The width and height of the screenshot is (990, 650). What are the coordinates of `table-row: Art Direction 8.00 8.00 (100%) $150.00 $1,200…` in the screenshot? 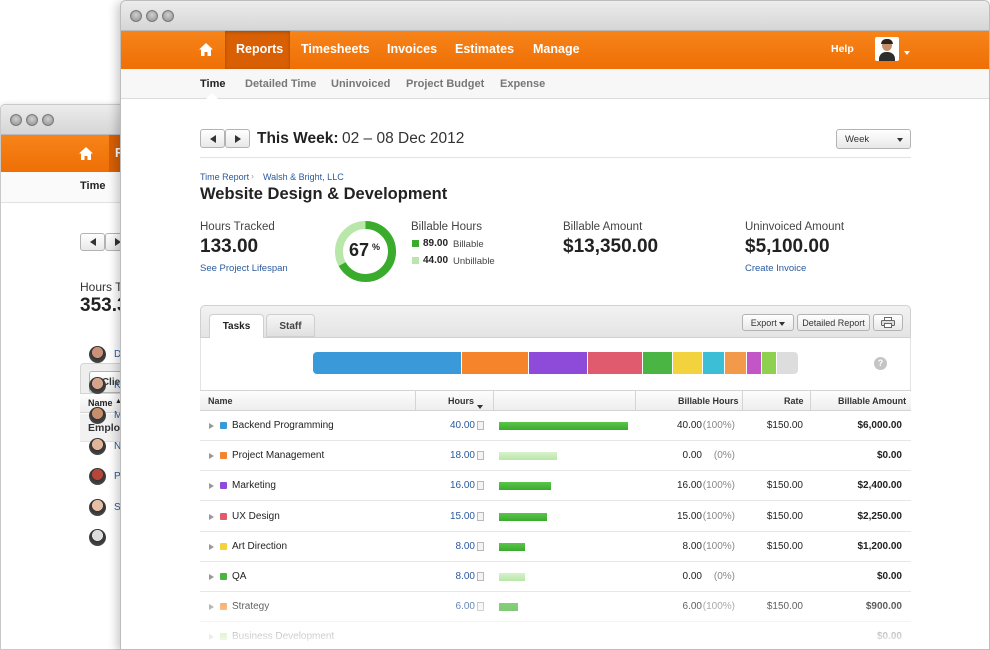 It's located at (555, 547).